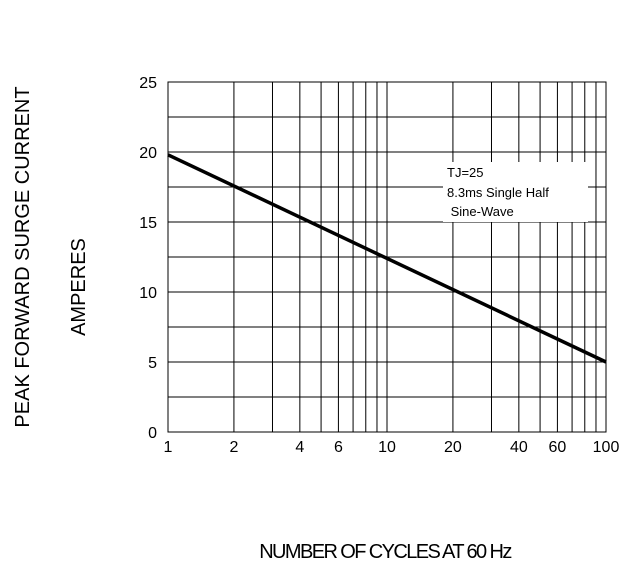  I want to click on y-tick-labels: 0 5 10 15 20 25, so click(148, 258).